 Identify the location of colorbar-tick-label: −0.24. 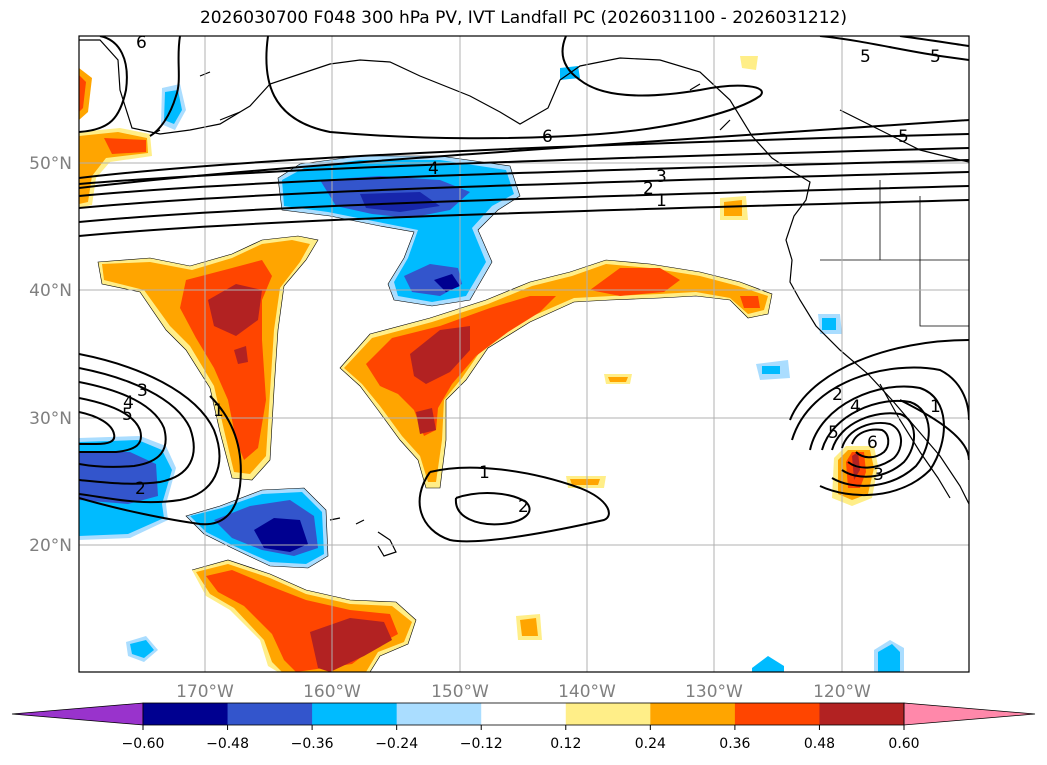
(396, 744).